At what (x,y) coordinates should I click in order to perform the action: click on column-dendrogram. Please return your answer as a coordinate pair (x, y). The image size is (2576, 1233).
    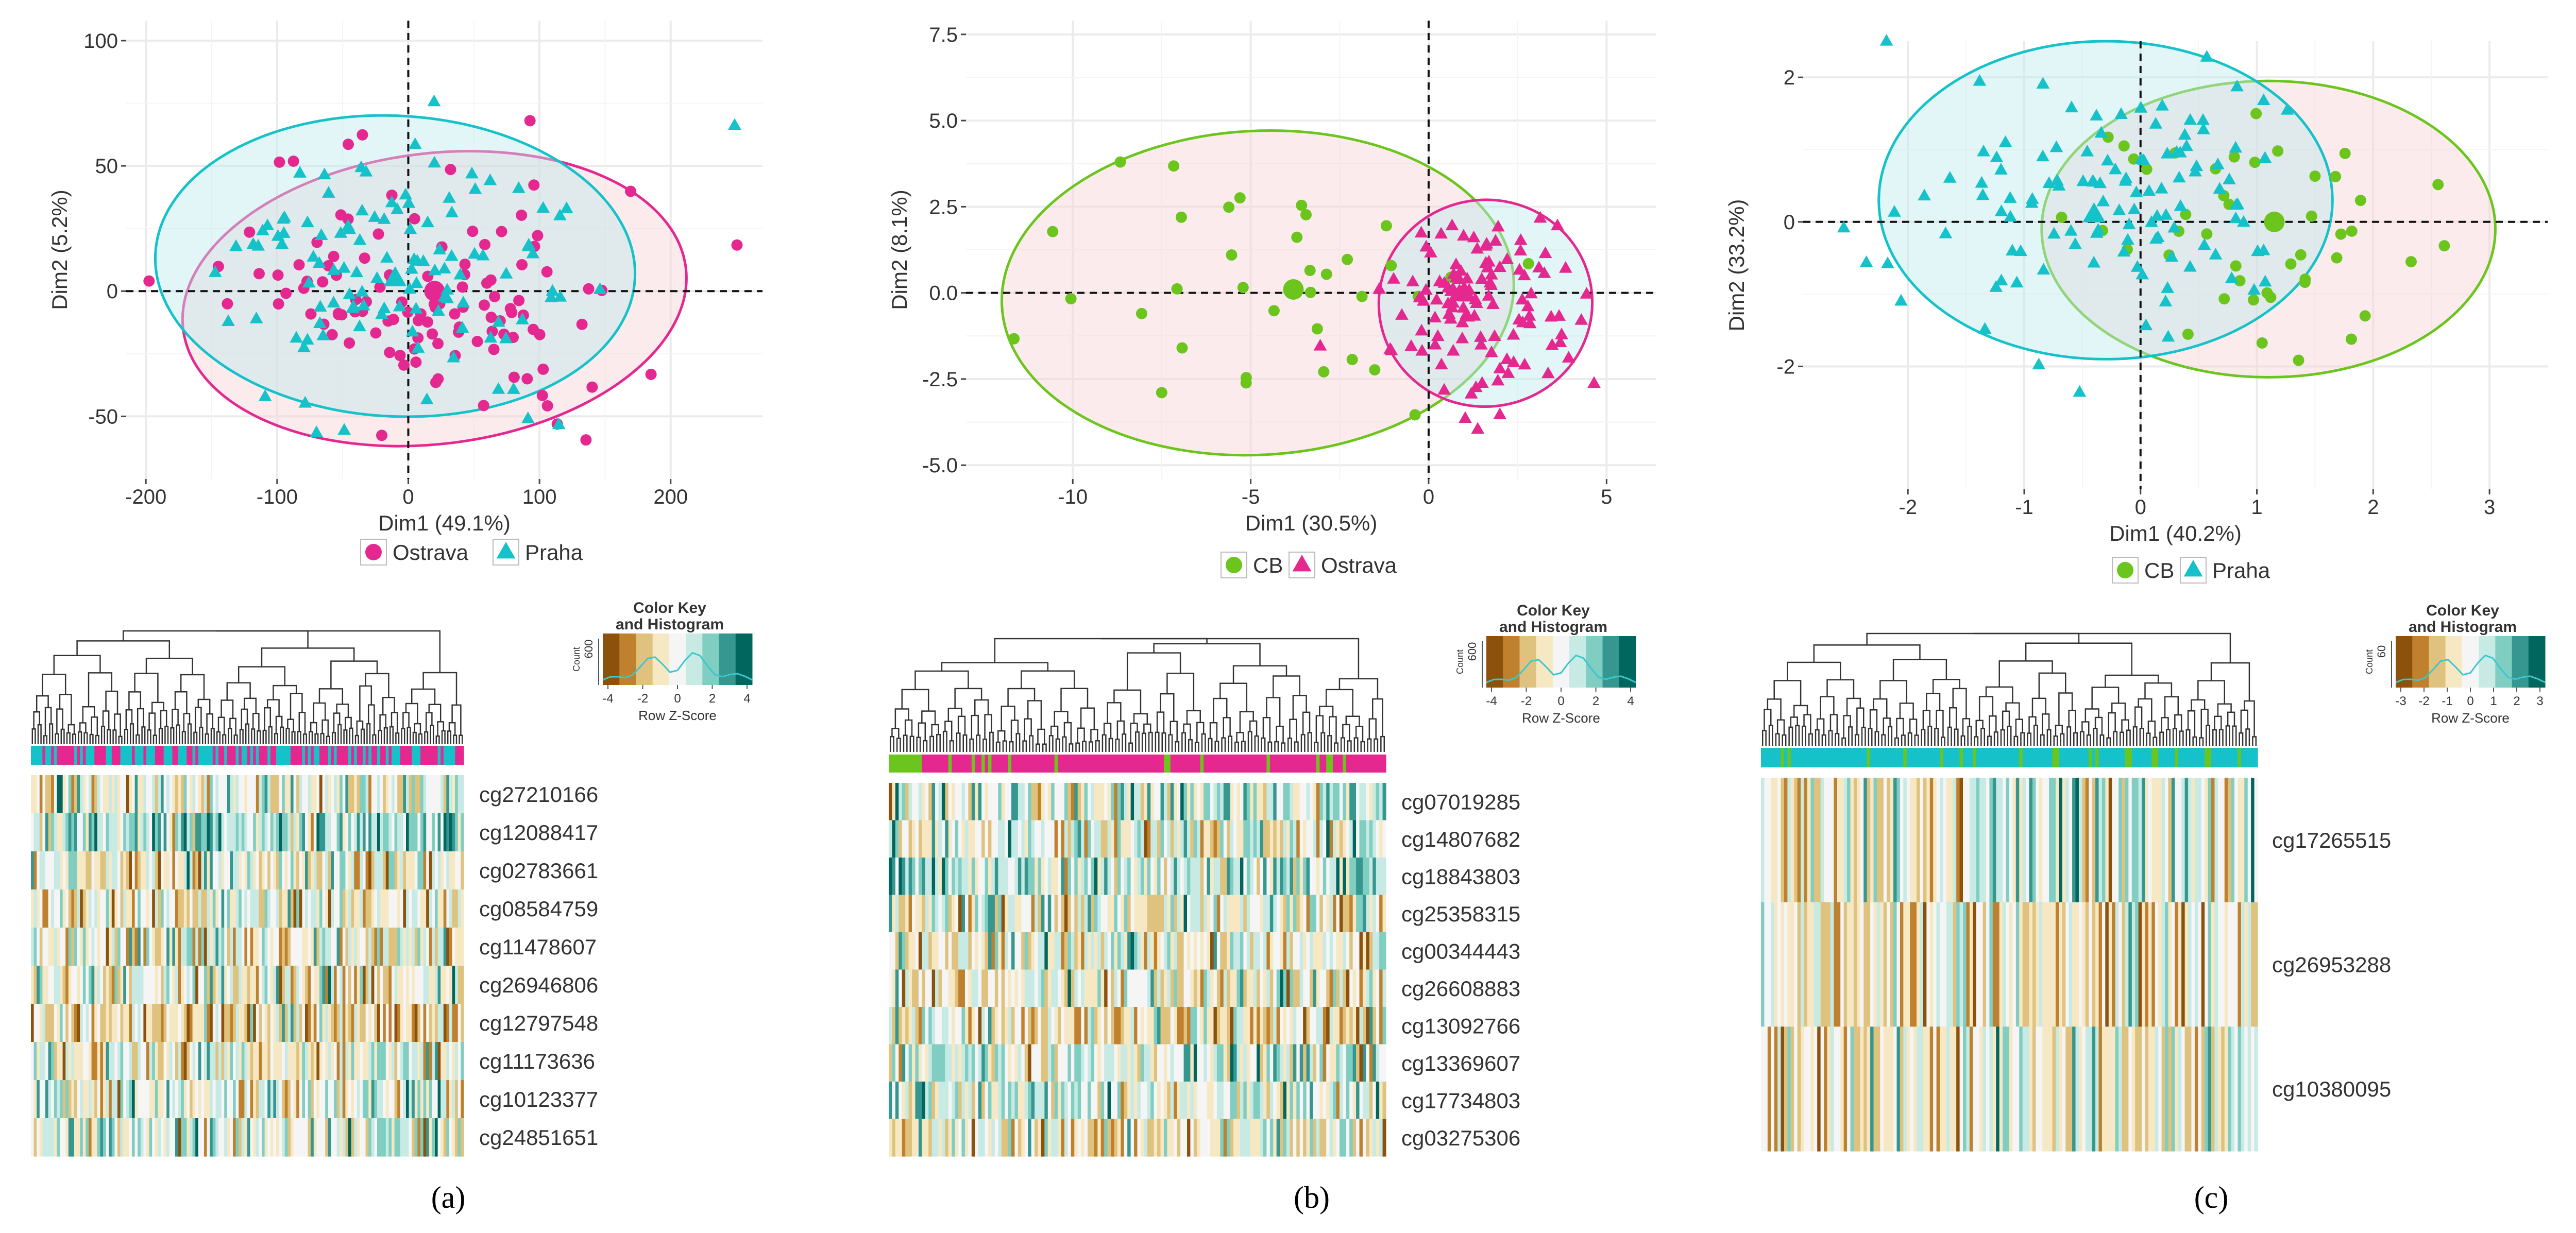
    Looking at the image, I should click on (1137, 695).